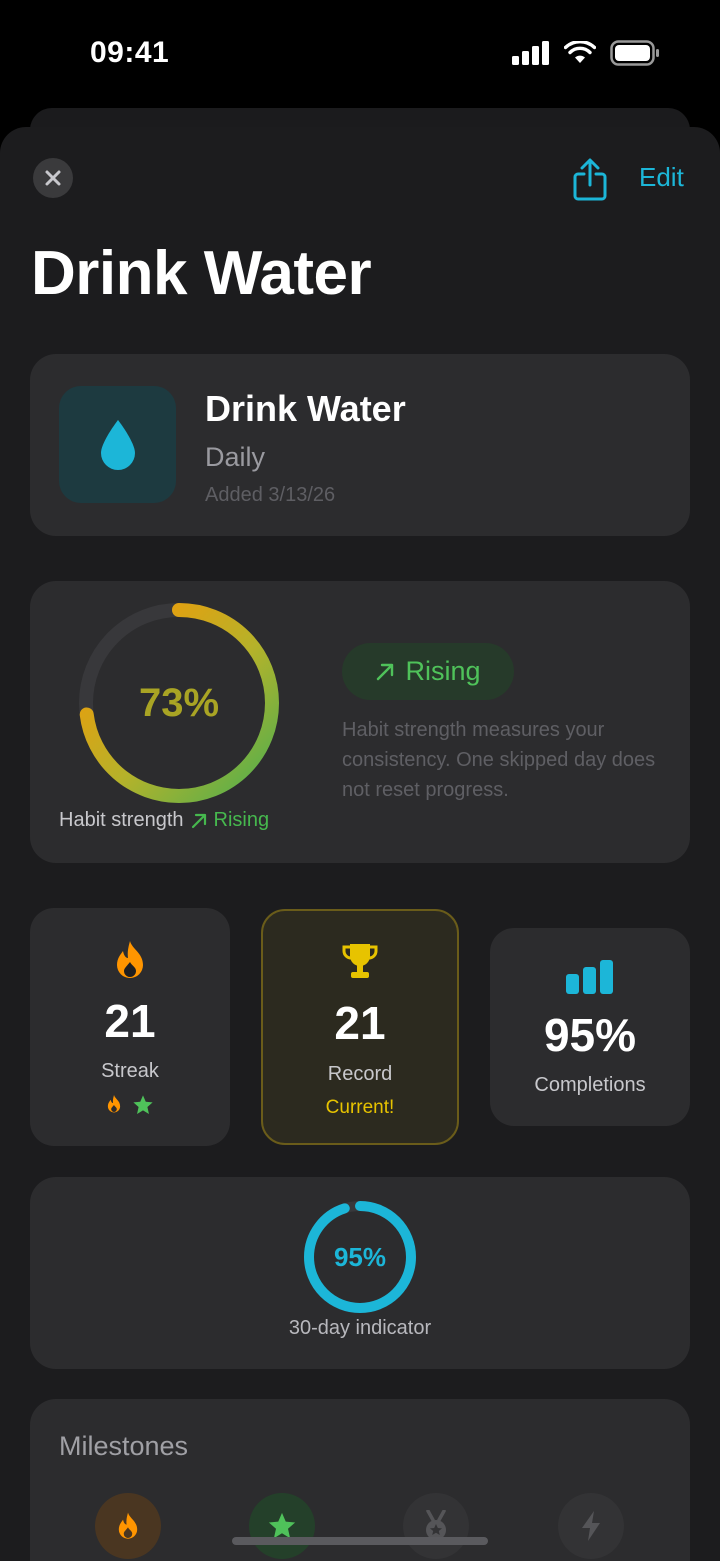 The height and width of the screenshot is (1561, 720). Describe the element at coordinates (305, 408) in the screenshot. I see `habit-name: Drink Water` at that location.